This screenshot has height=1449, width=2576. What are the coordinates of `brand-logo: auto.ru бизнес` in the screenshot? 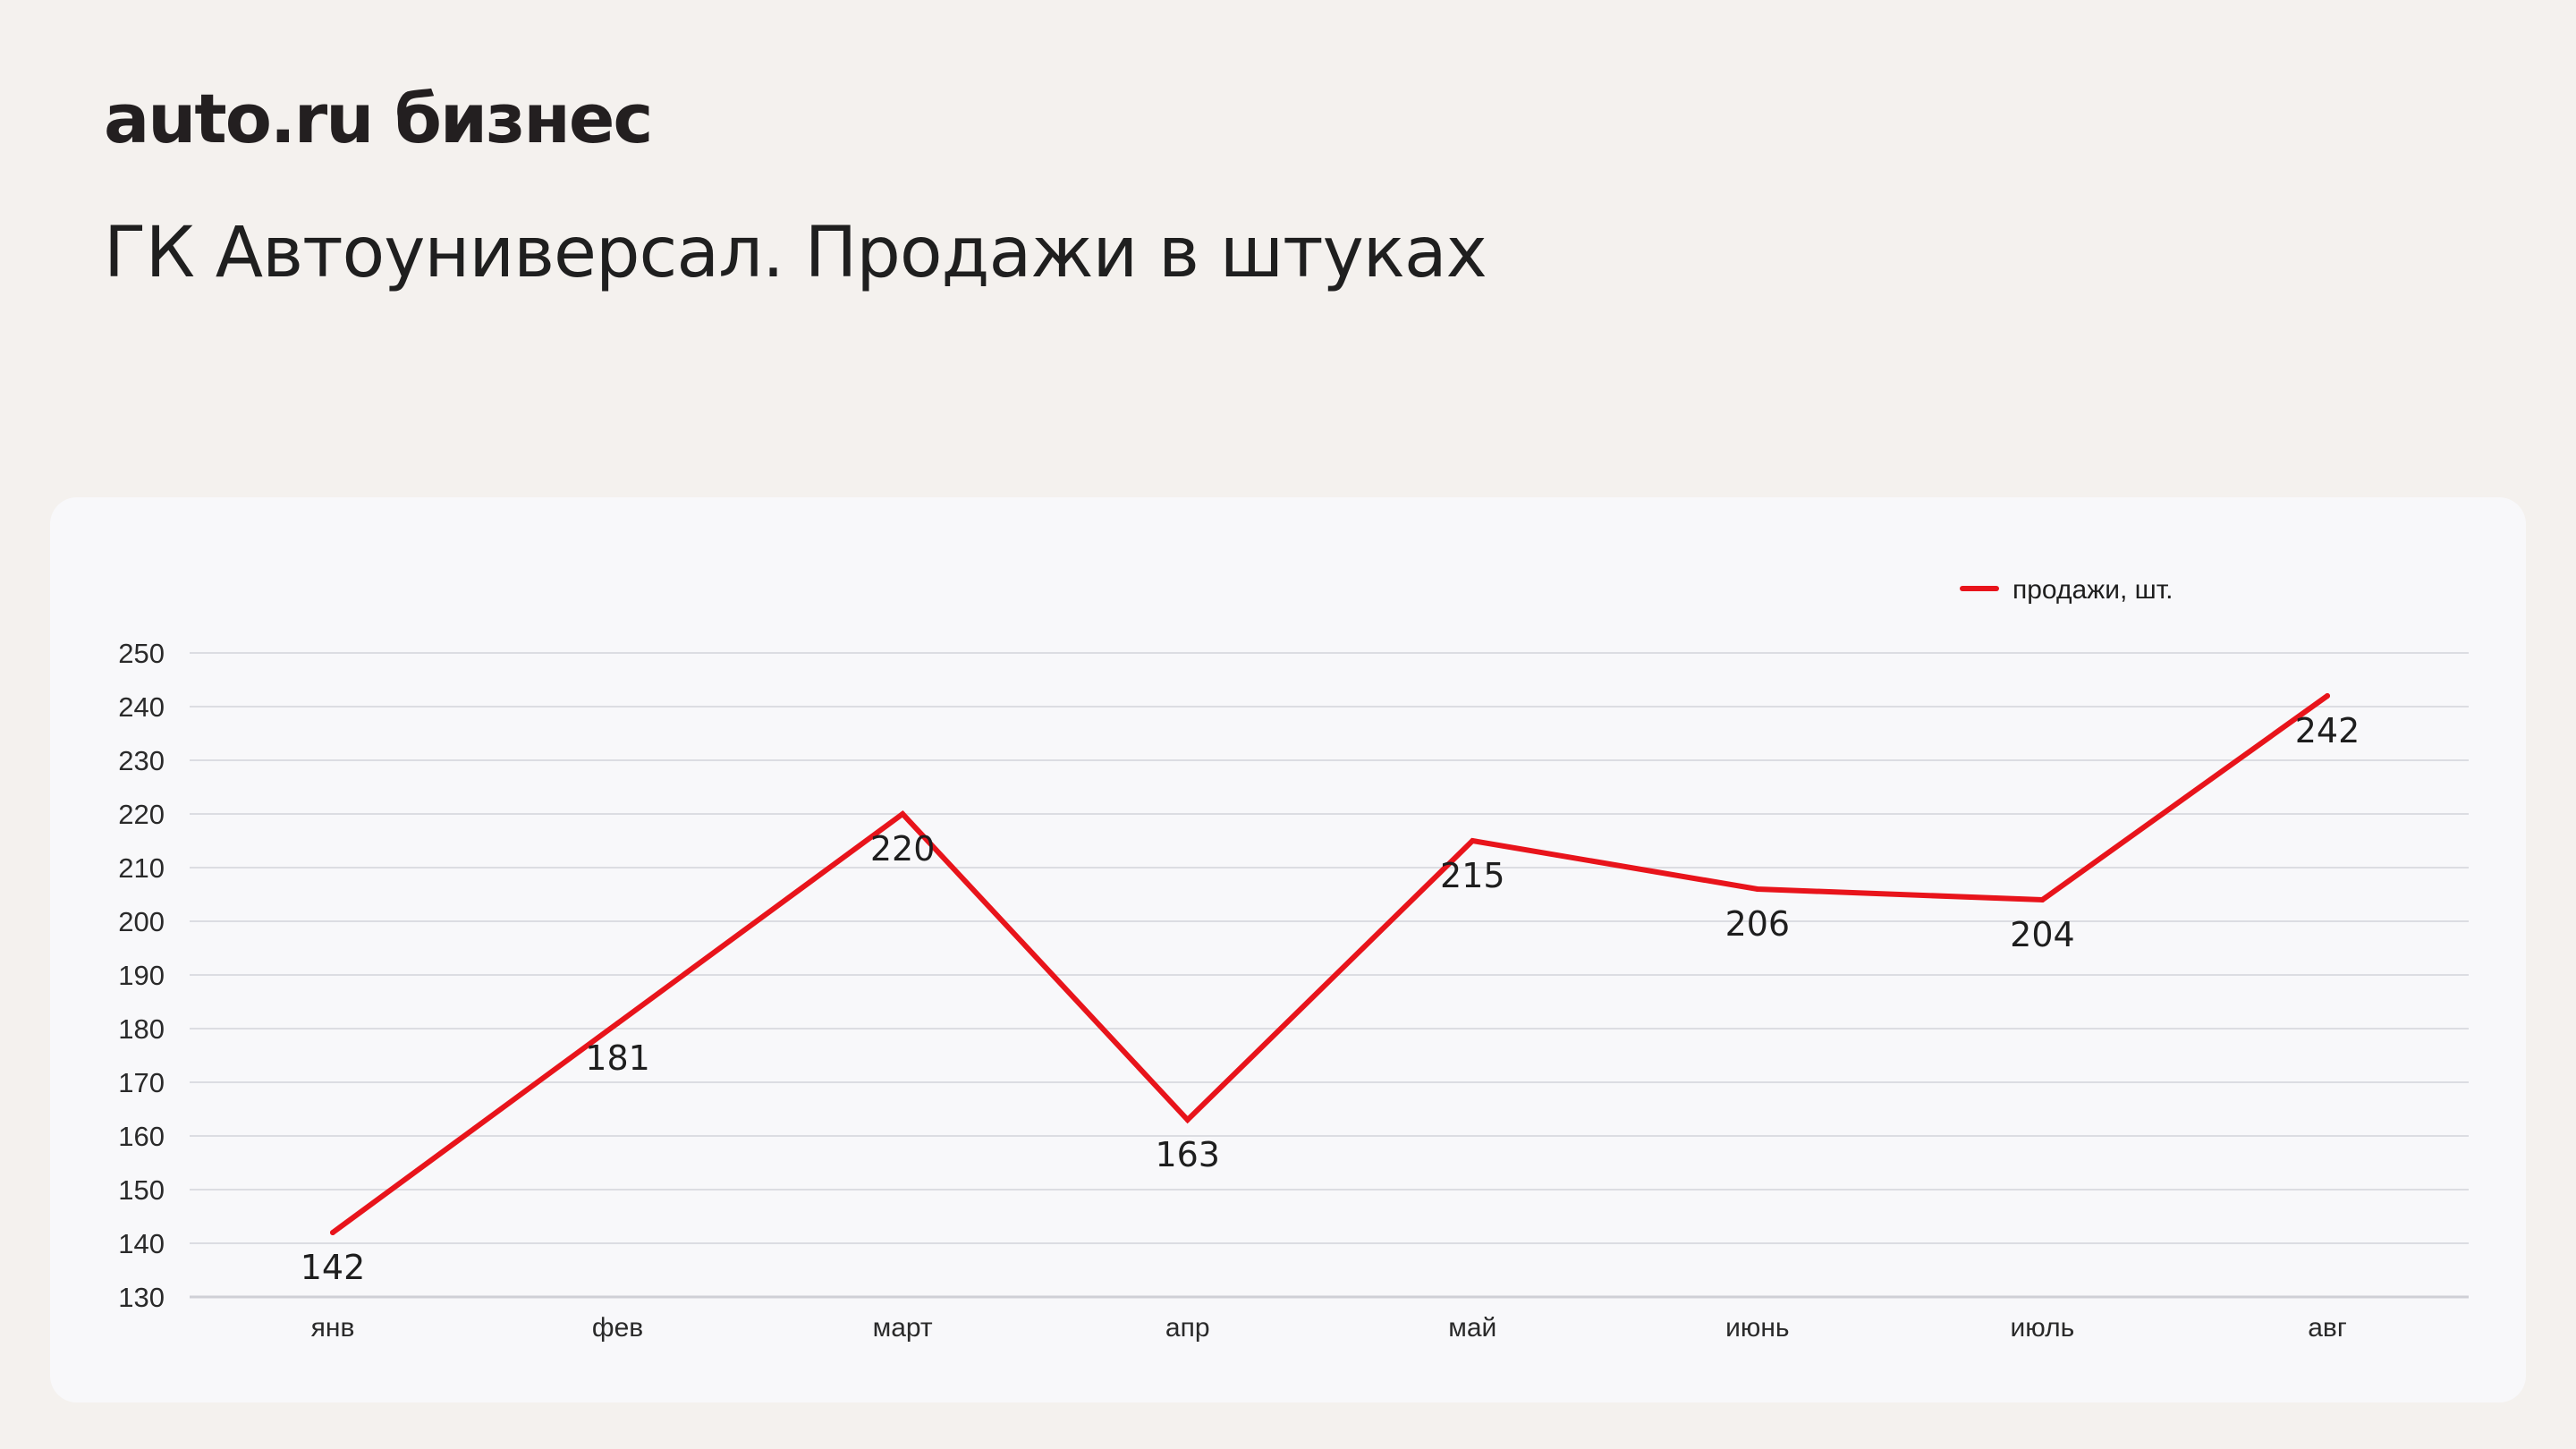 It's located at (378, 118).